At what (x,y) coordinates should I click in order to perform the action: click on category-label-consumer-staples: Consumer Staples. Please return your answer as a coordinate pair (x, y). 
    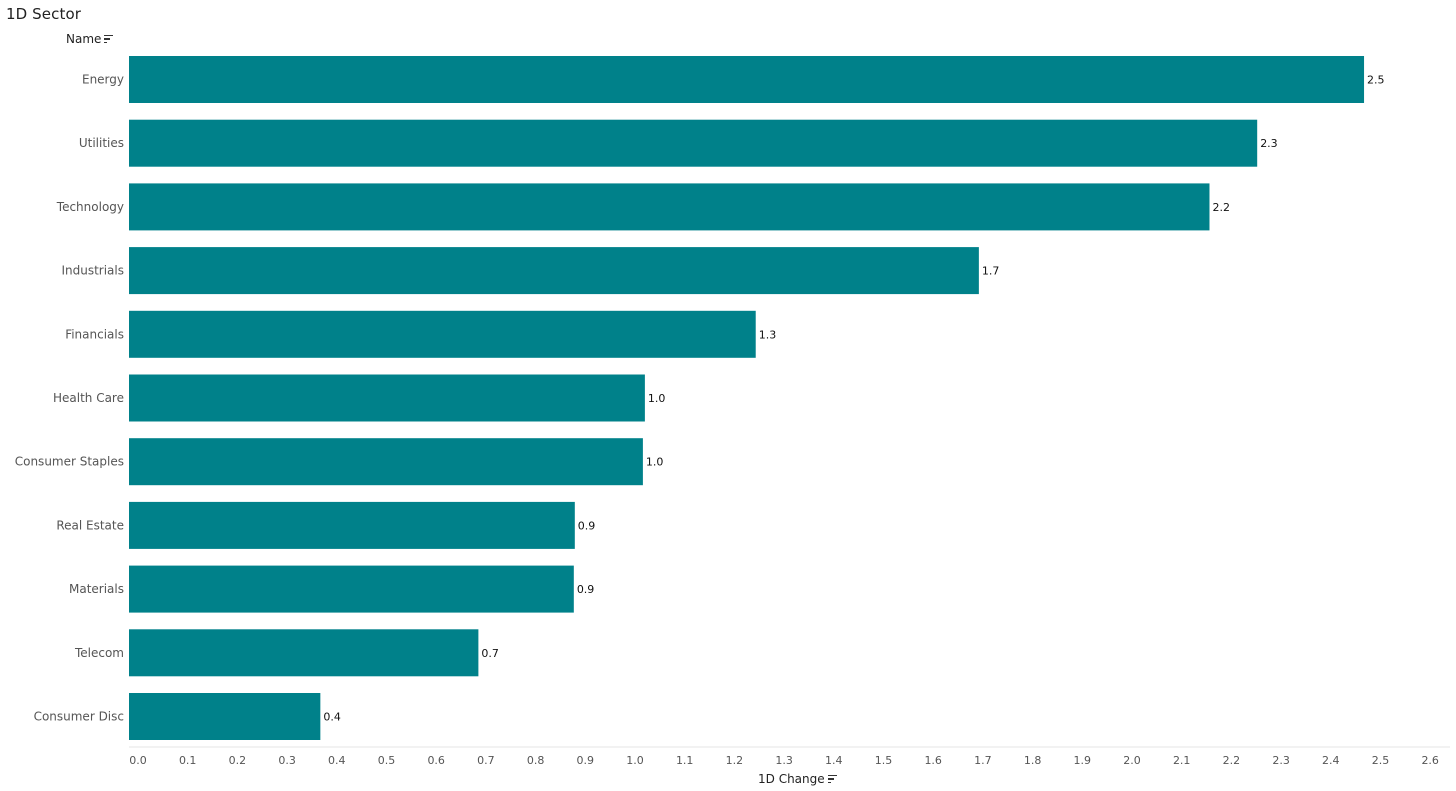
    Looking at the image, I should click on (69, 462).